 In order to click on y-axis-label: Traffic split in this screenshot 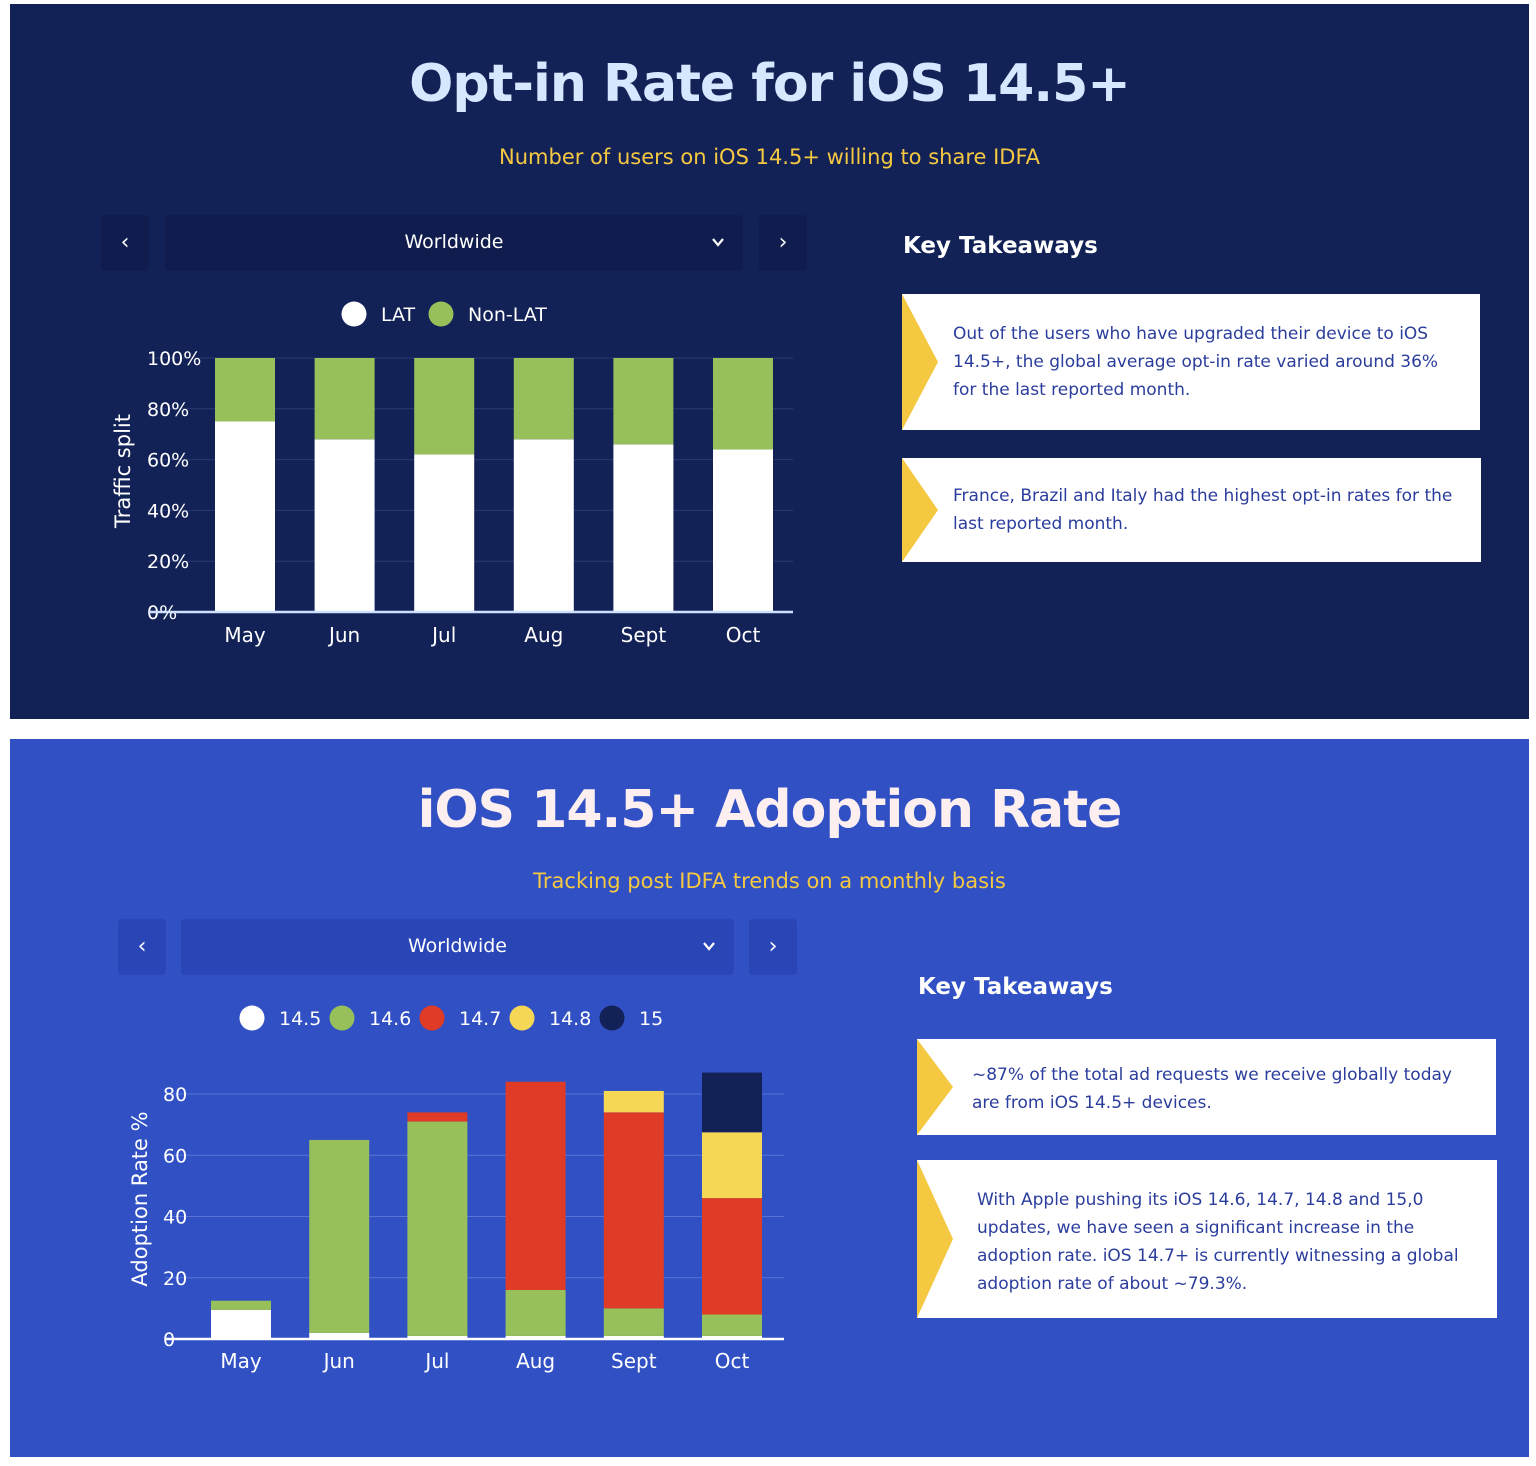, I will do `click(123, 471)`.